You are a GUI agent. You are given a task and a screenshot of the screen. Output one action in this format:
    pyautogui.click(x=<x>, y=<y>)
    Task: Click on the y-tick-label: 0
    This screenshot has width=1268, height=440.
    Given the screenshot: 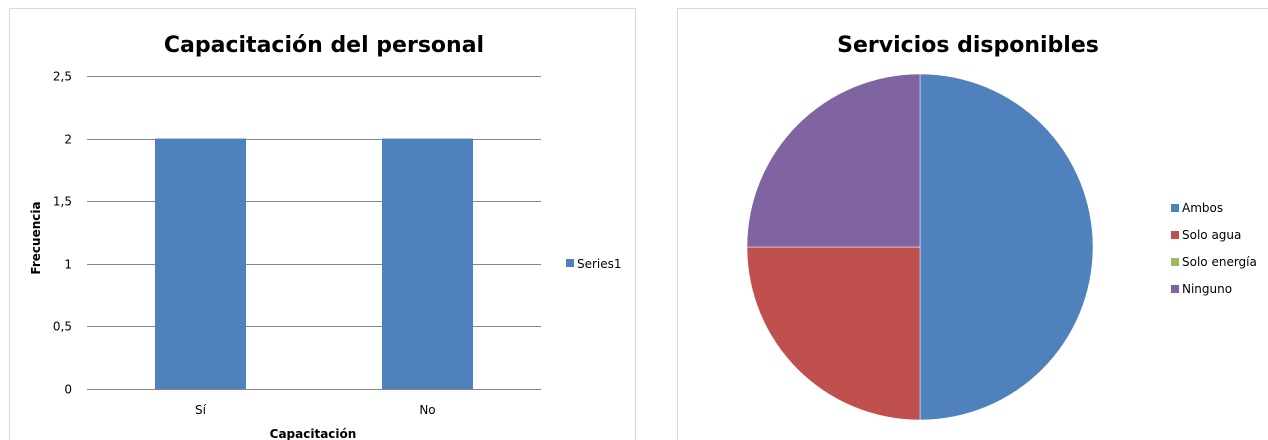 What is the action you would take?
    pyautogui.click(x=68, y=390)
    